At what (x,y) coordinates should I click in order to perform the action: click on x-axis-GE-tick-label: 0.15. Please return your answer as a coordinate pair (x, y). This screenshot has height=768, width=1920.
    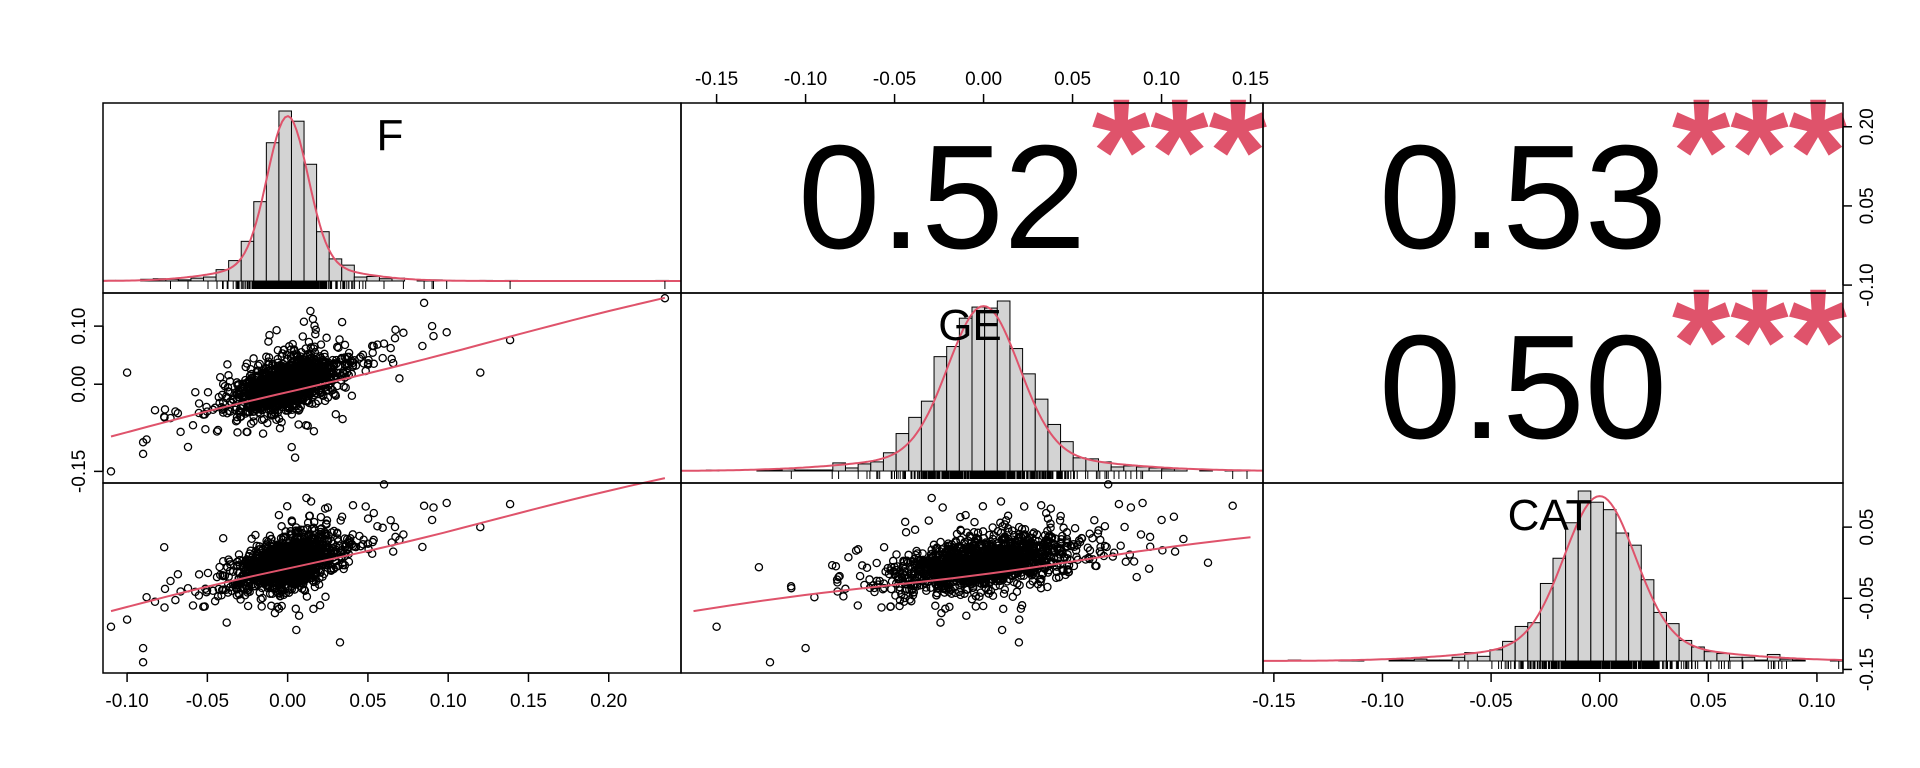
    Looking at the image, I should click on (1250, 79).